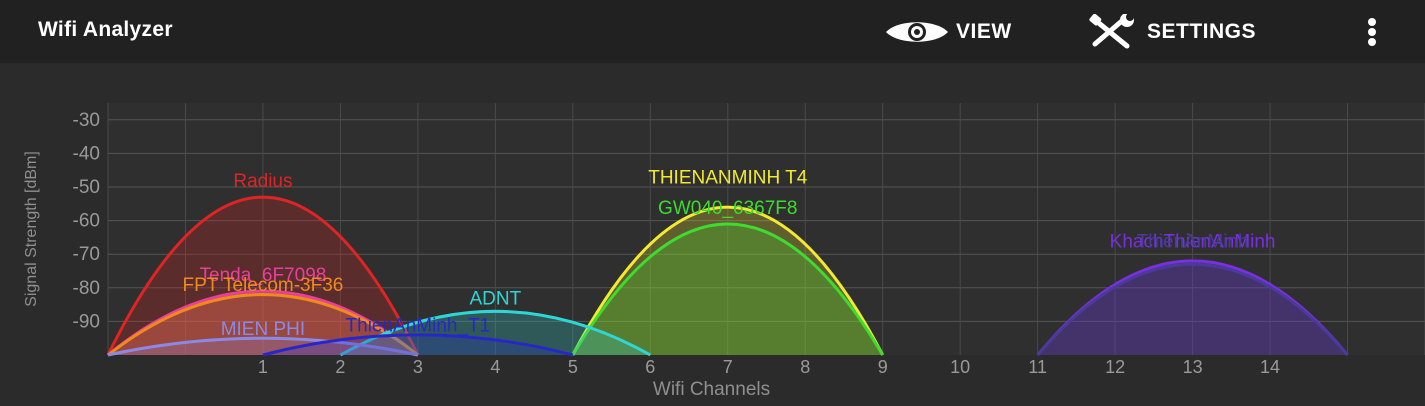 The image size is (1425, 406). I want to click on x-tick-label: 12, so click(1115, 367).